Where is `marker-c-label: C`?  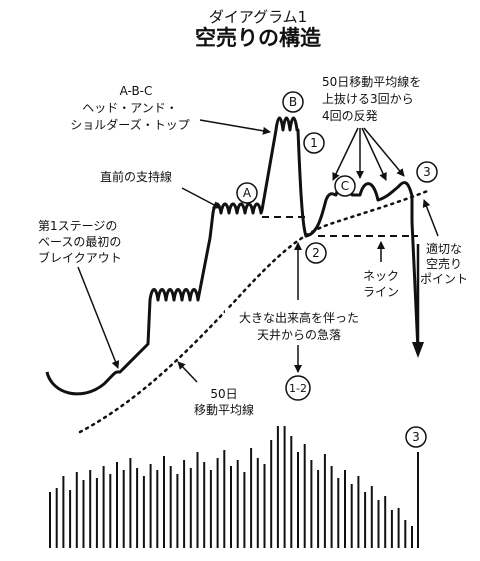 marker-c-label: C is located at coordinates (345, 186).